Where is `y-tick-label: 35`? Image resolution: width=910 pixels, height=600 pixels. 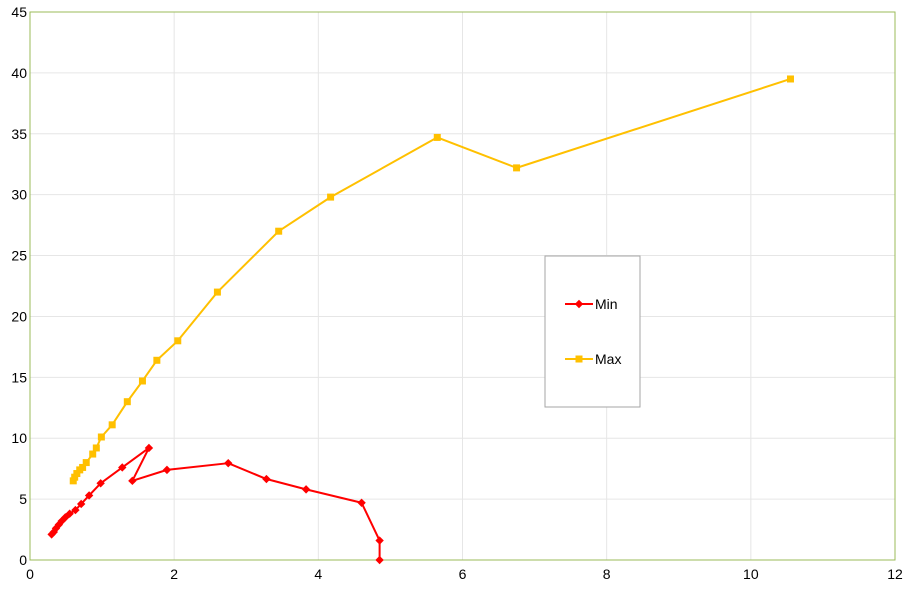
y-tick-label: 35 is located at coordinates (19, 134).